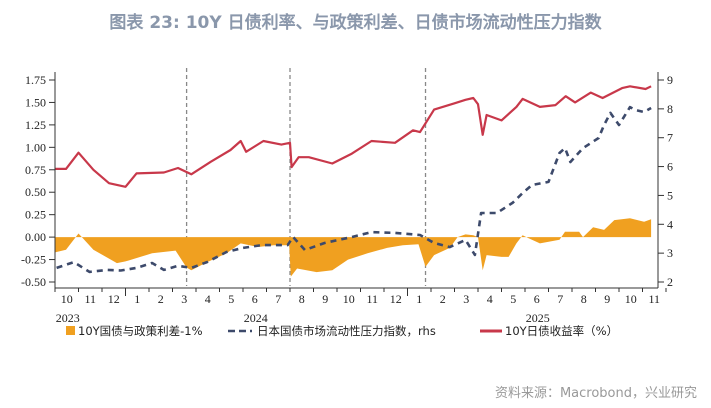 This screenshot has width=711, height=408. What do you see at coordinates (35, 125) in the screenshot?
I see `left-tick-label: 1.25` at bounding box center [35, 125].